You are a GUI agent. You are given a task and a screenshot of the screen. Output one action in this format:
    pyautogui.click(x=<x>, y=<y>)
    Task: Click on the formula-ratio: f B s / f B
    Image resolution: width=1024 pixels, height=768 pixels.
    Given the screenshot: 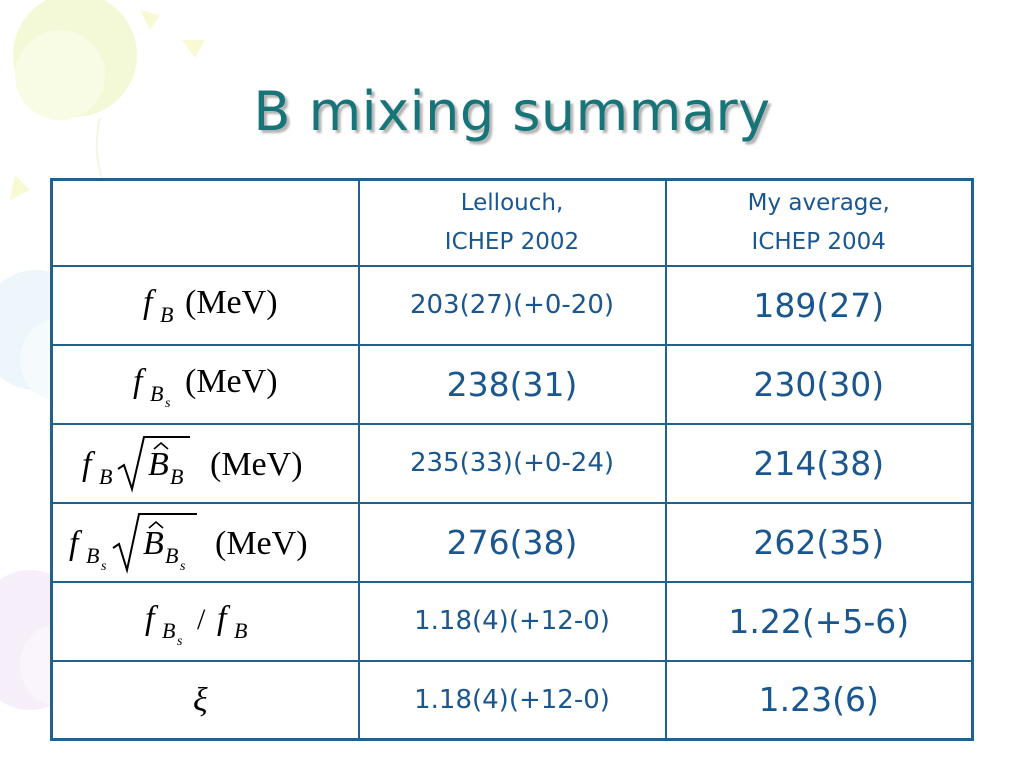 What is the action you would take?
    pyautogui.click(x=196, y=624)
    